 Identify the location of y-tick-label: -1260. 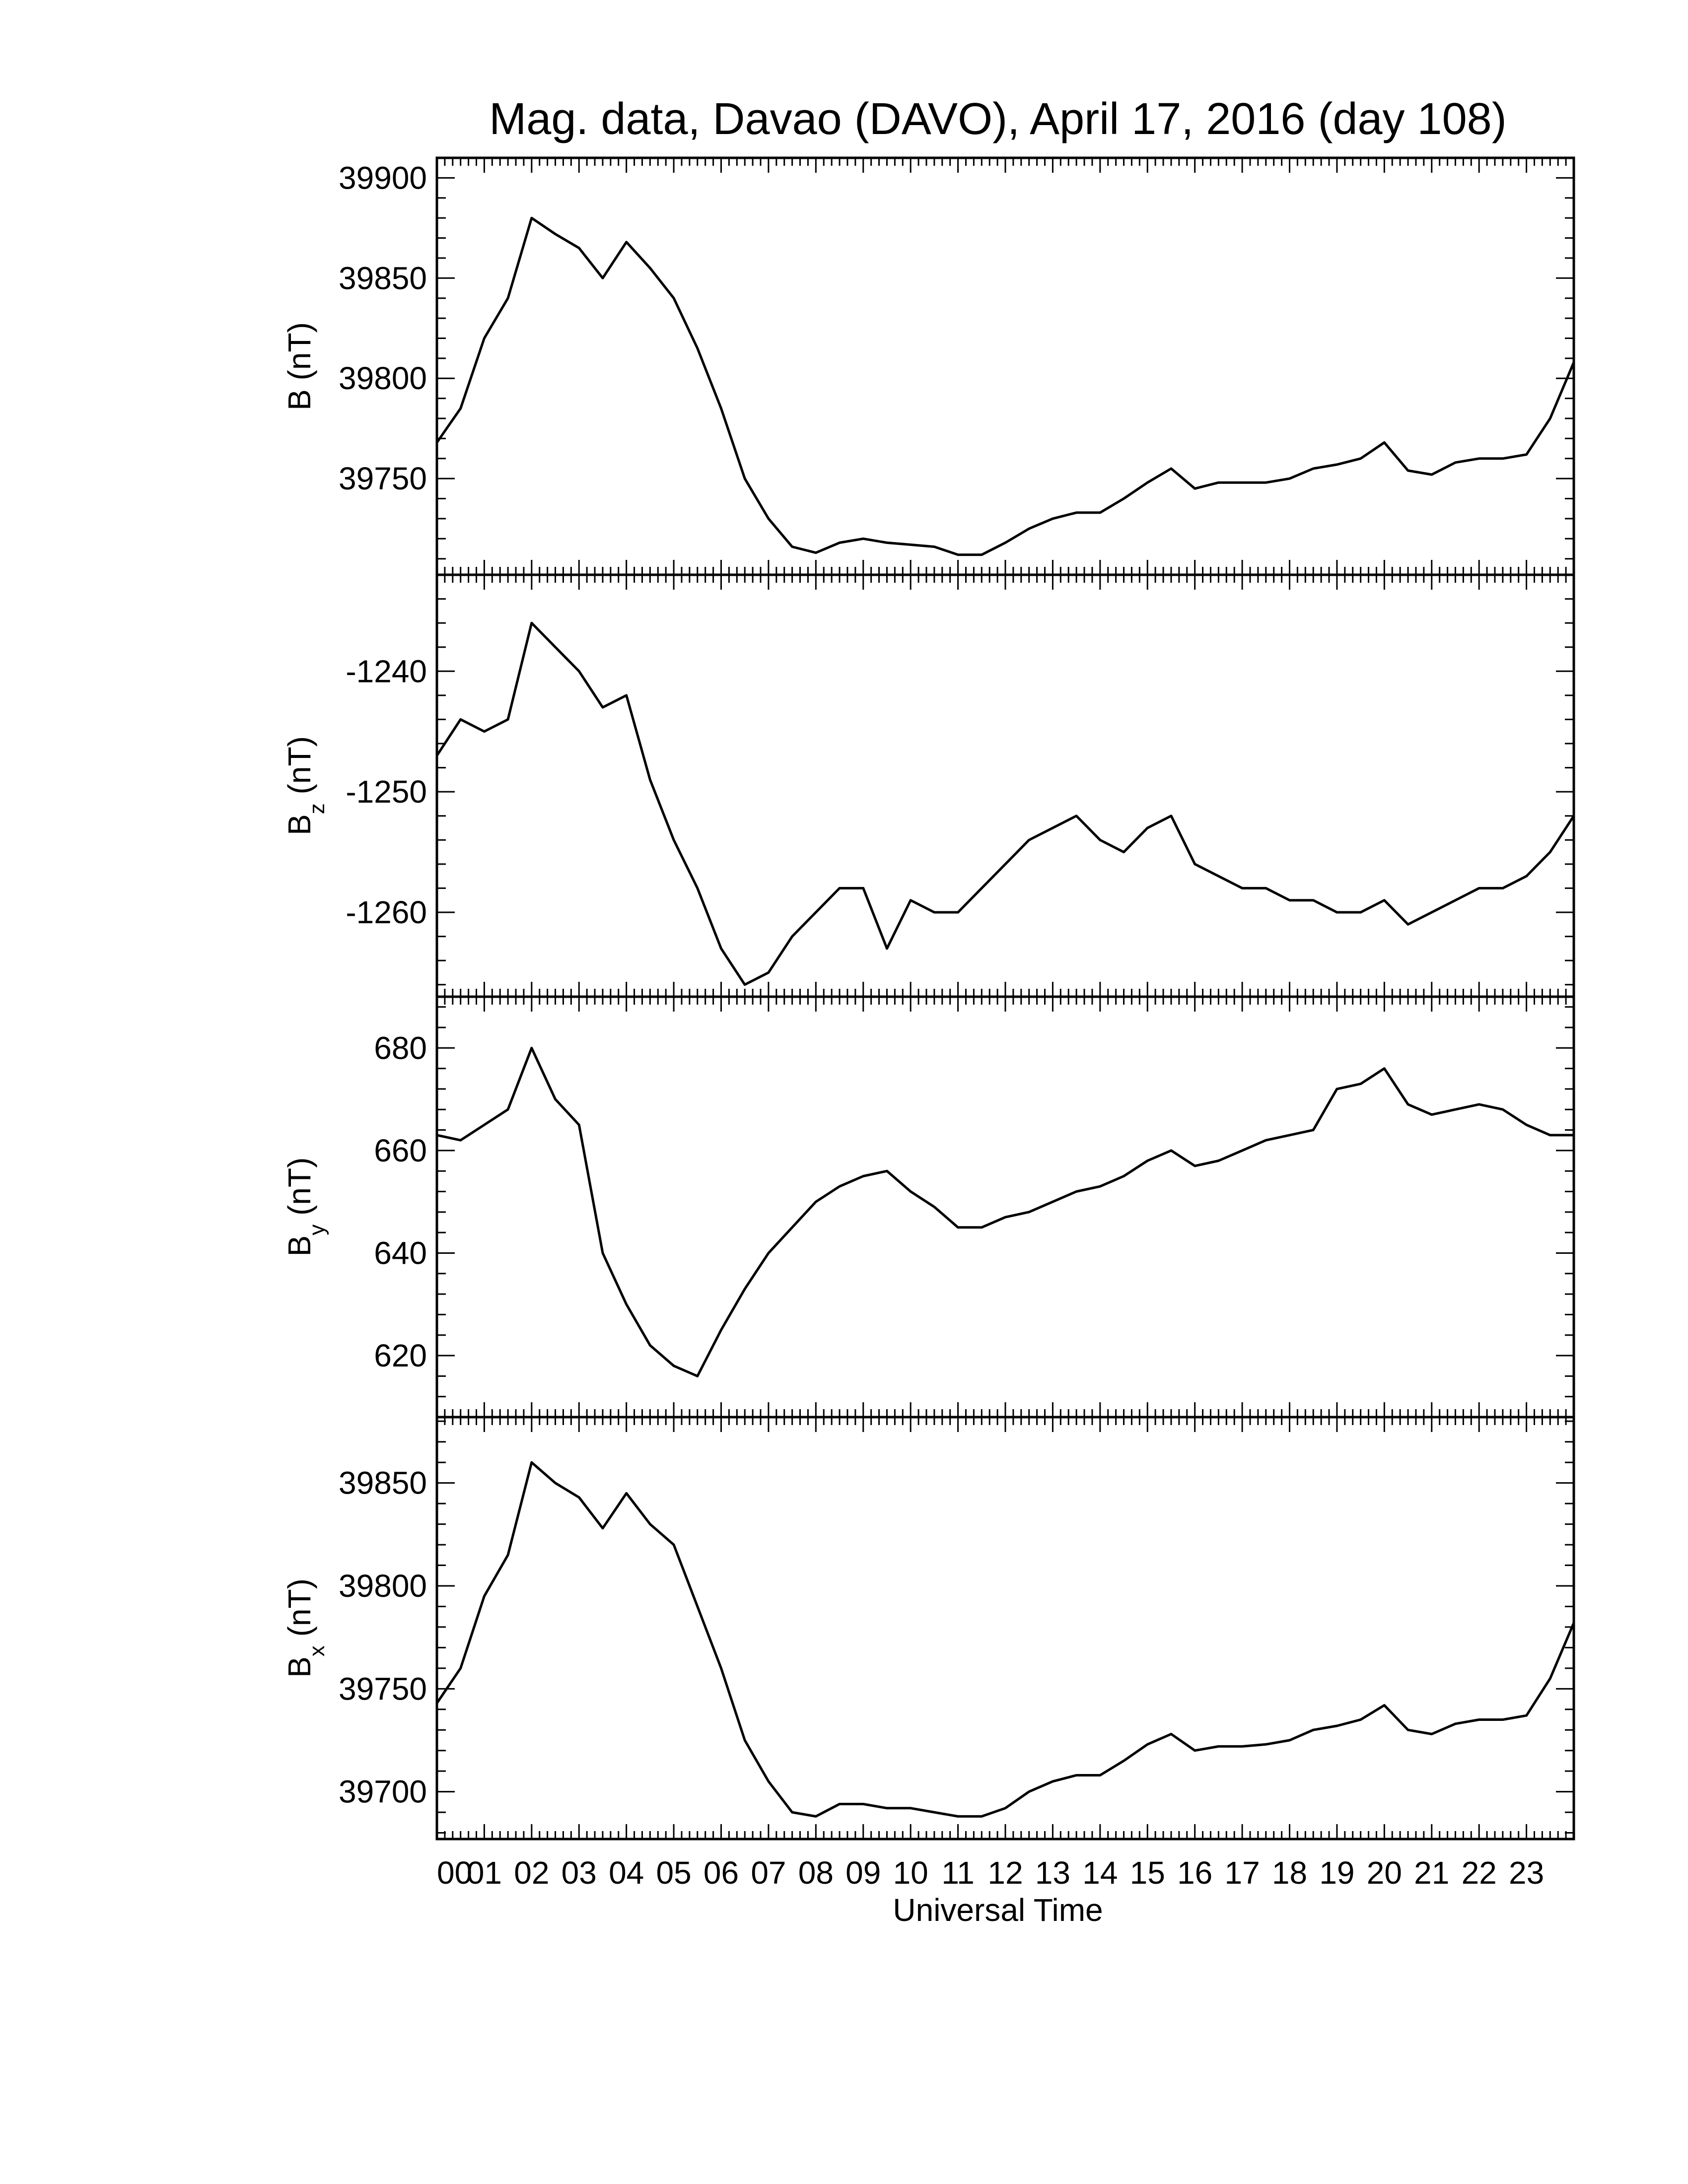
(386, 912).